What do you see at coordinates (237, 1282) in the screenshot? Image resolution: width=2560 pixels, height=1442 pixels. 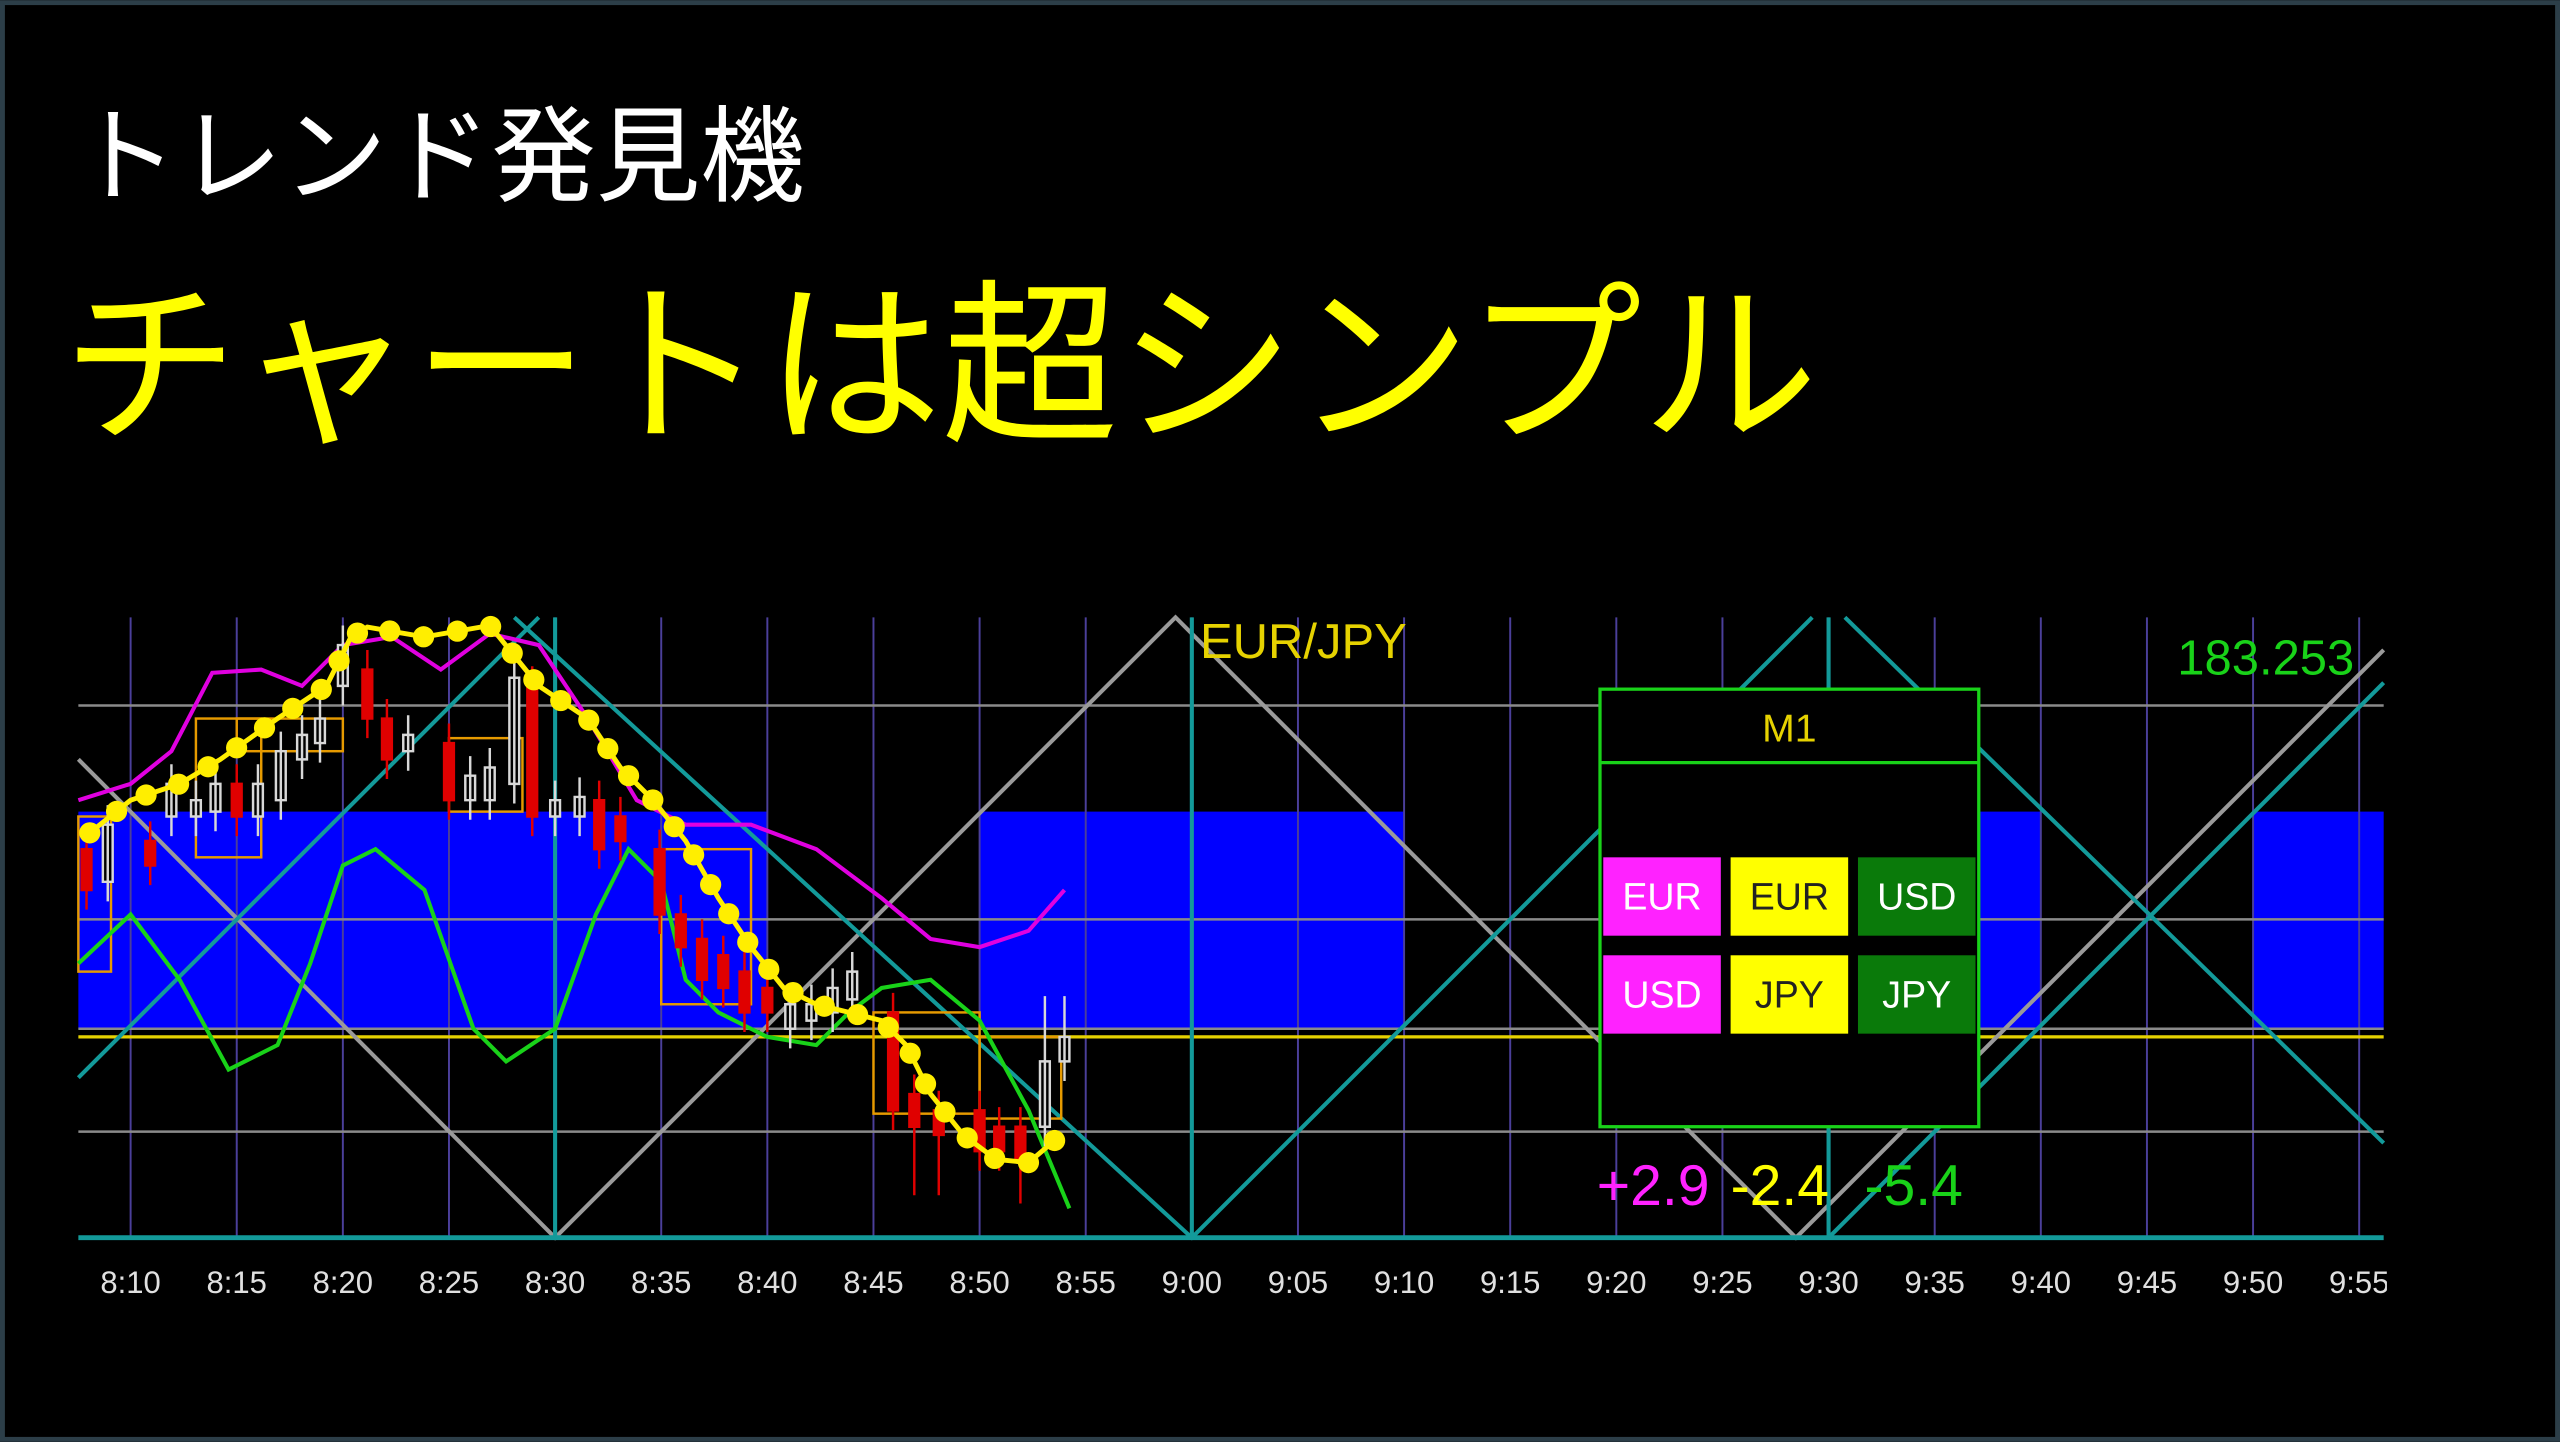 I see `x-tick-label: 8:15` at bounding box center [237, 1282].